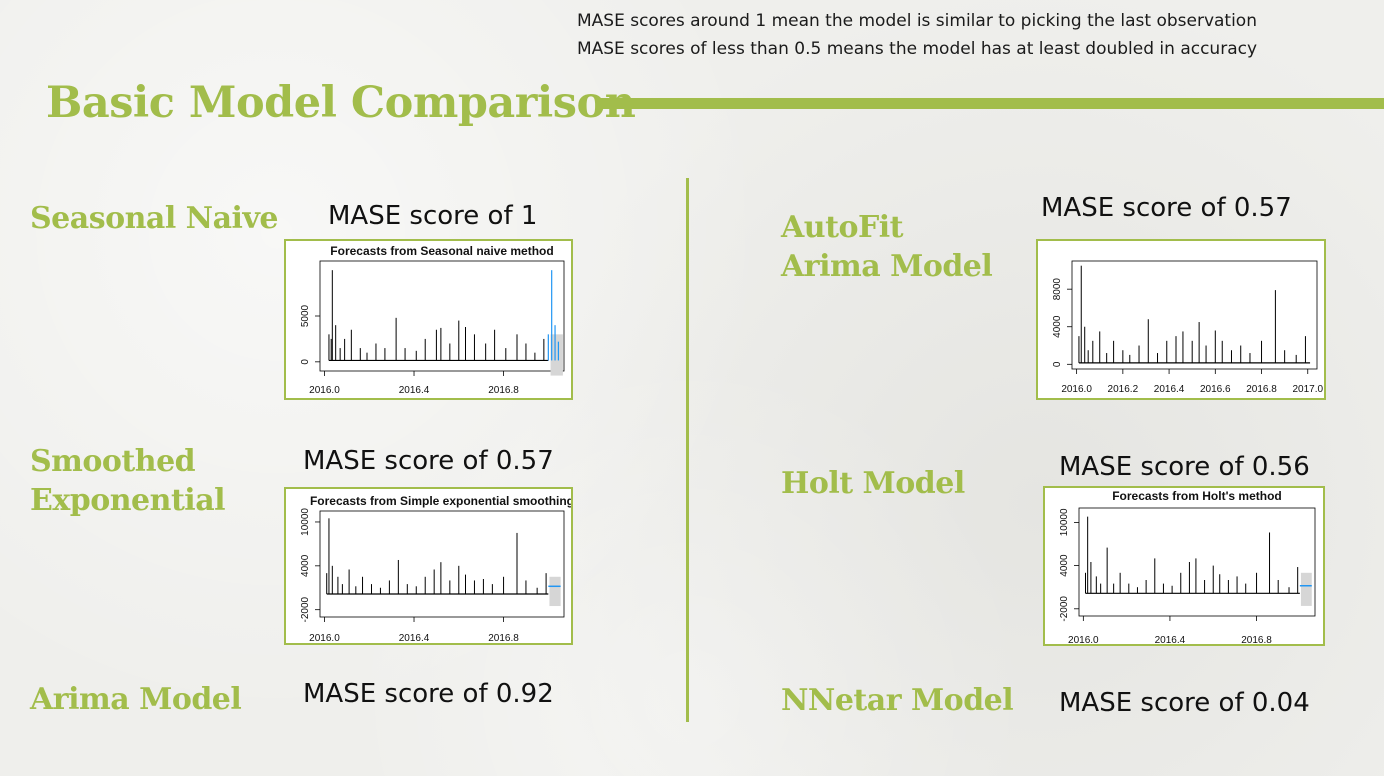 The height and width of the screenshot is (776, 1384). I want to click on chart-title: Forecasts from Holt's method, so click(1197, 496).